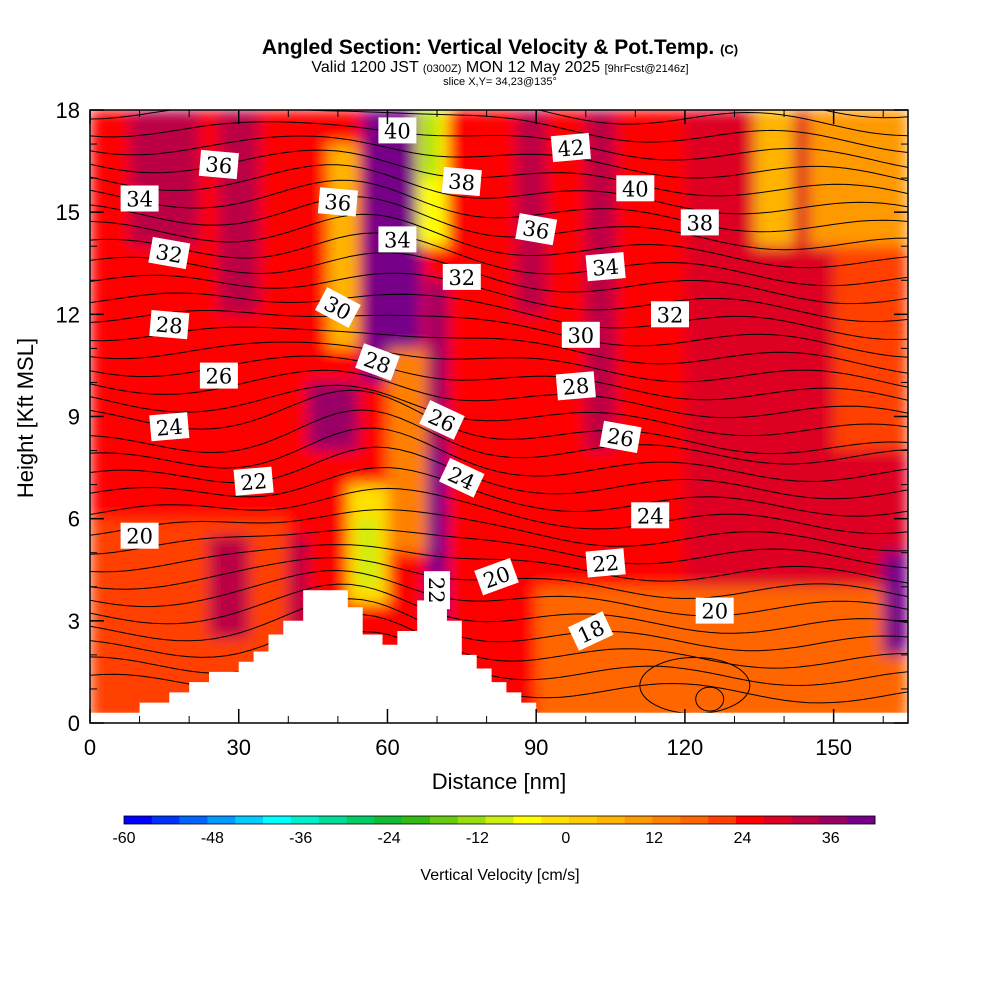 The image size is (1000, 1000). I want to click on y-tick-label: 3, so click(74, 621).